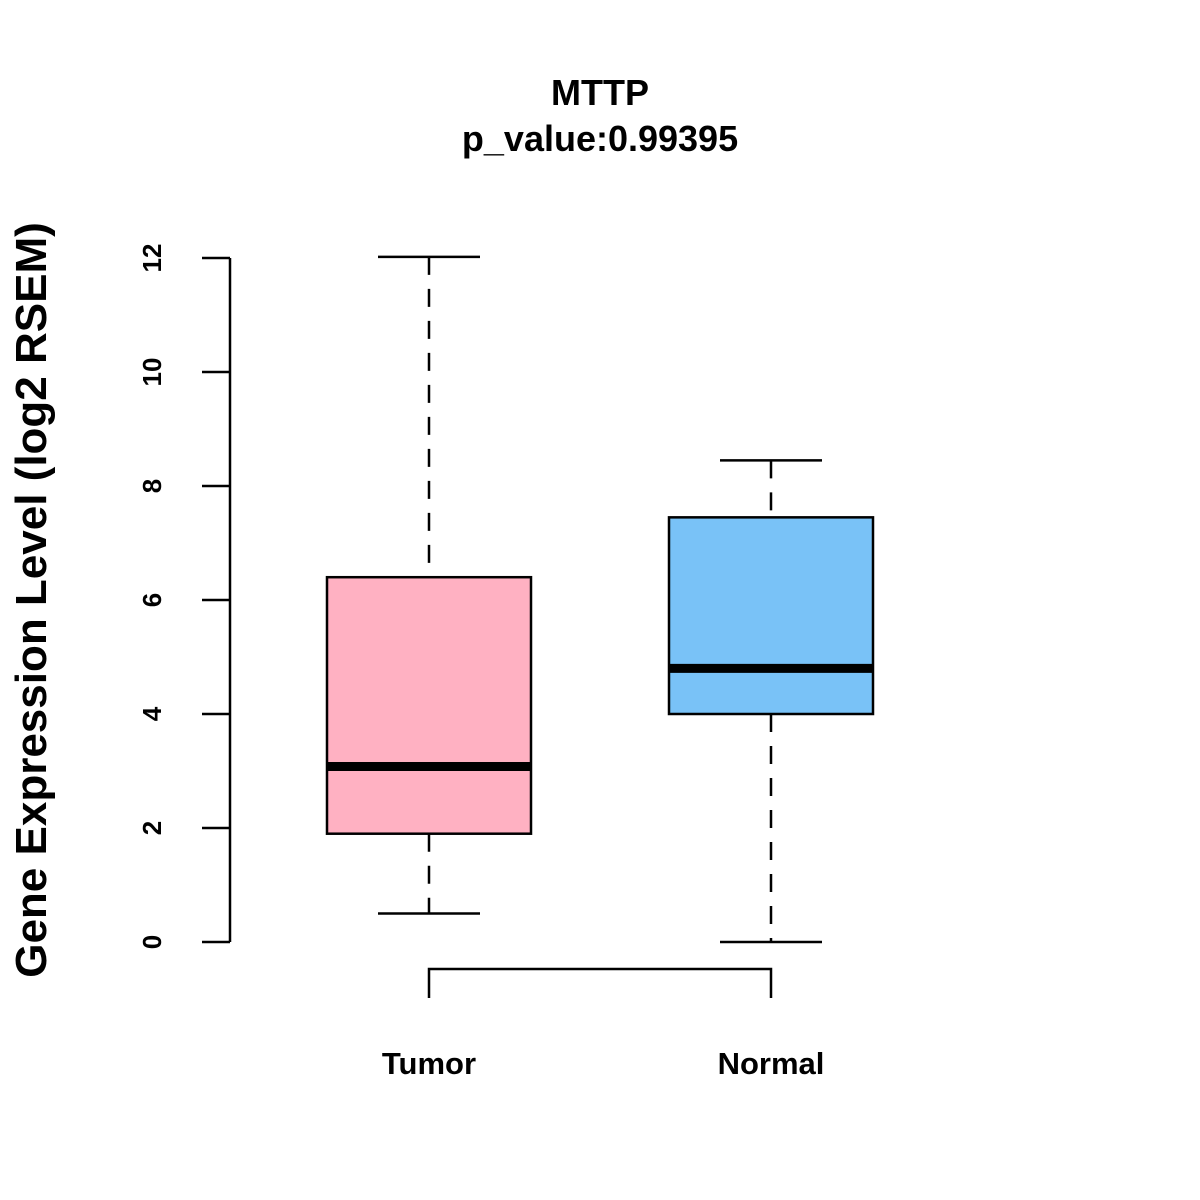 Image resolution: width=1200 pixels, height=1200 pixels. What do you see at coordinates (152, 486) in the screenshot?
I see `y-tick-label-8: 8` at bounding box center [152, 486].